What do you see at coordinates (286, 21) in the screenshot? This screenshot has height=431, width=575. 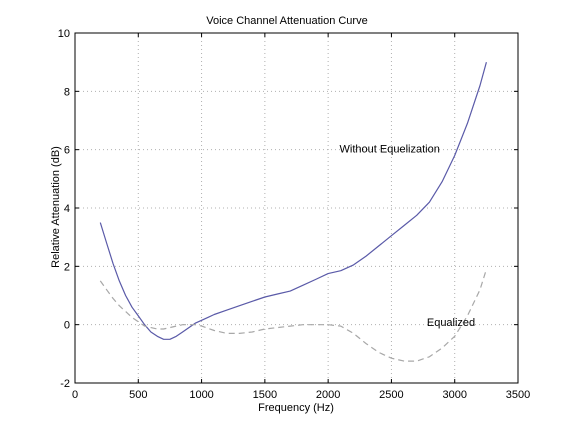 I see `chart-title: Voice Channel Attenuation Curve` at bounding box center [286, 21].